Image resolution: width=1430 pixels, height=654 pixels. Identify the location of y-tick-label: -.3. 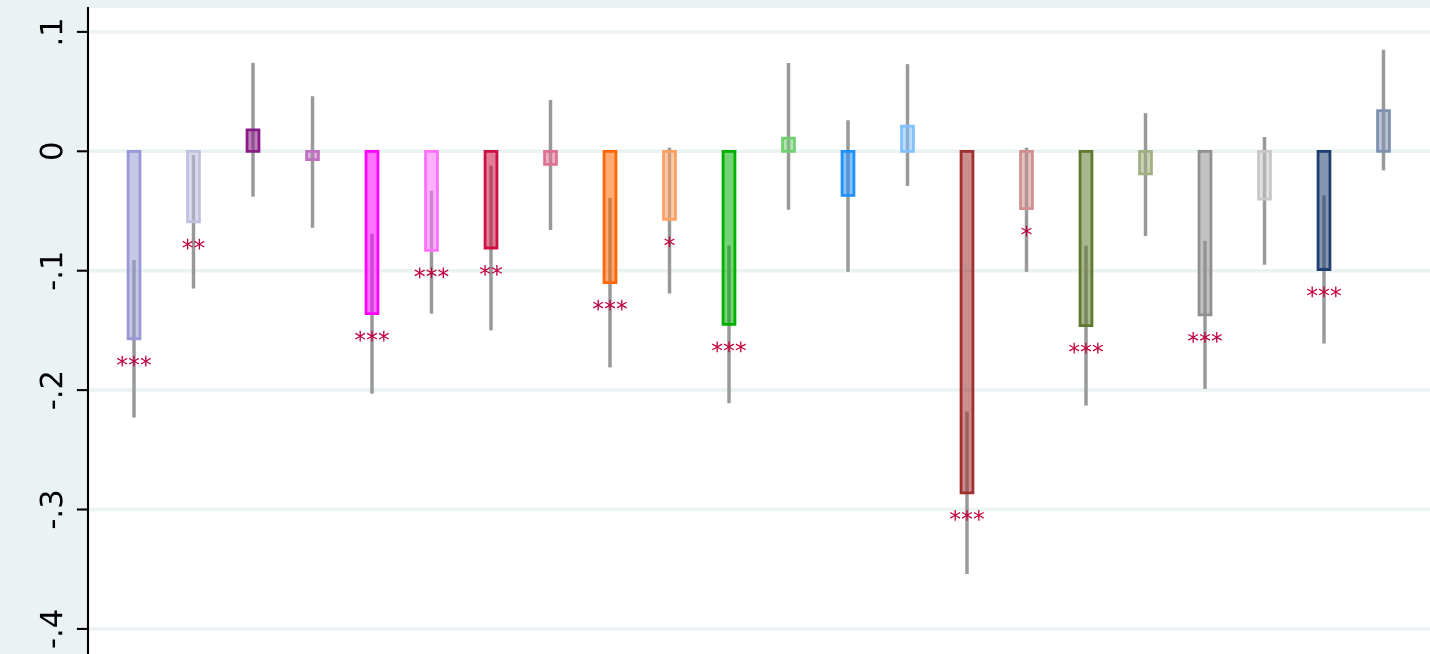
(51, 510).